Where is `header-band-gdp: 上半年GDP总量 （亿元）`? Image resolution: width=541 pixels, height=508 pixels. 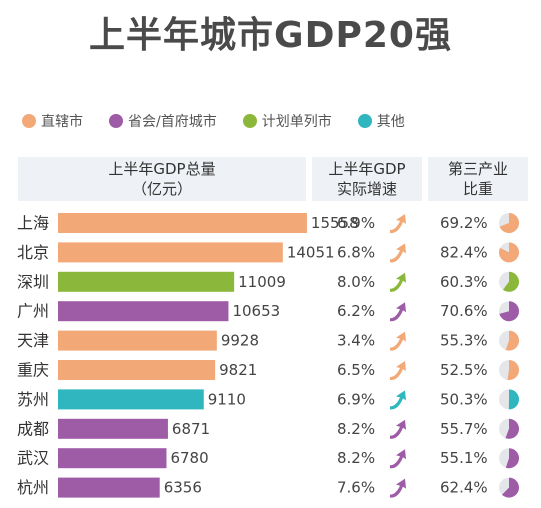 header-band-gdp: 上半年GDP总量 （亿元） is located at coordinates (162, 179).